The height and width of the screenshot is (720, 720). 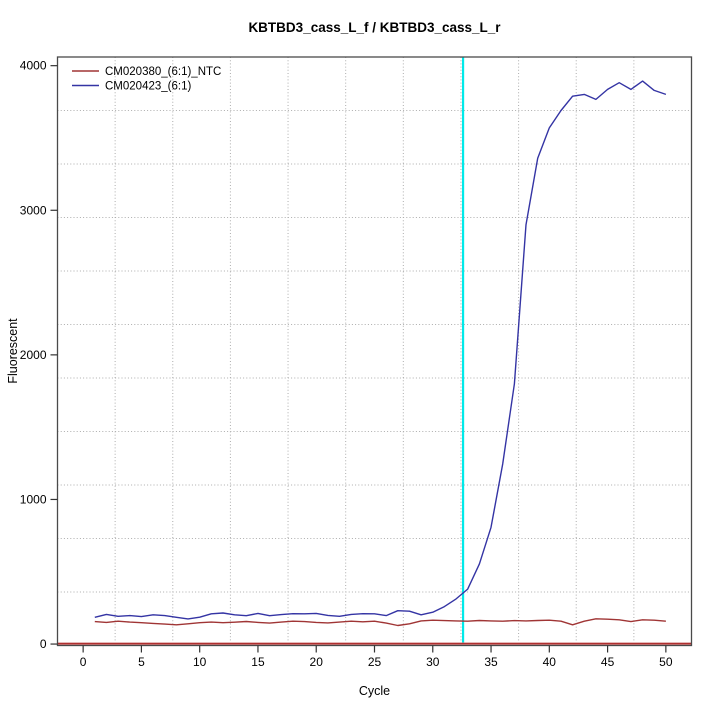 I want to click on x-tick-label: 25, so click(x=375, y=662).